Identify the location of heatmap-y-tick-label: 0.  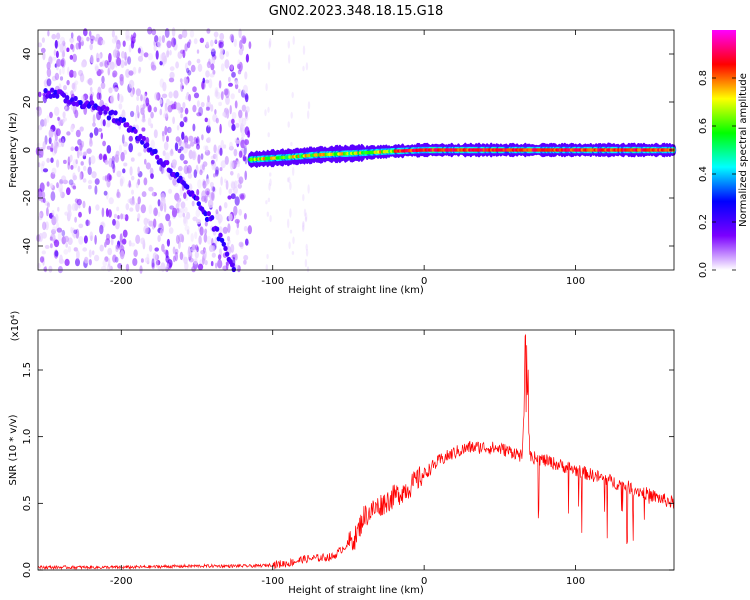
(27, 150).